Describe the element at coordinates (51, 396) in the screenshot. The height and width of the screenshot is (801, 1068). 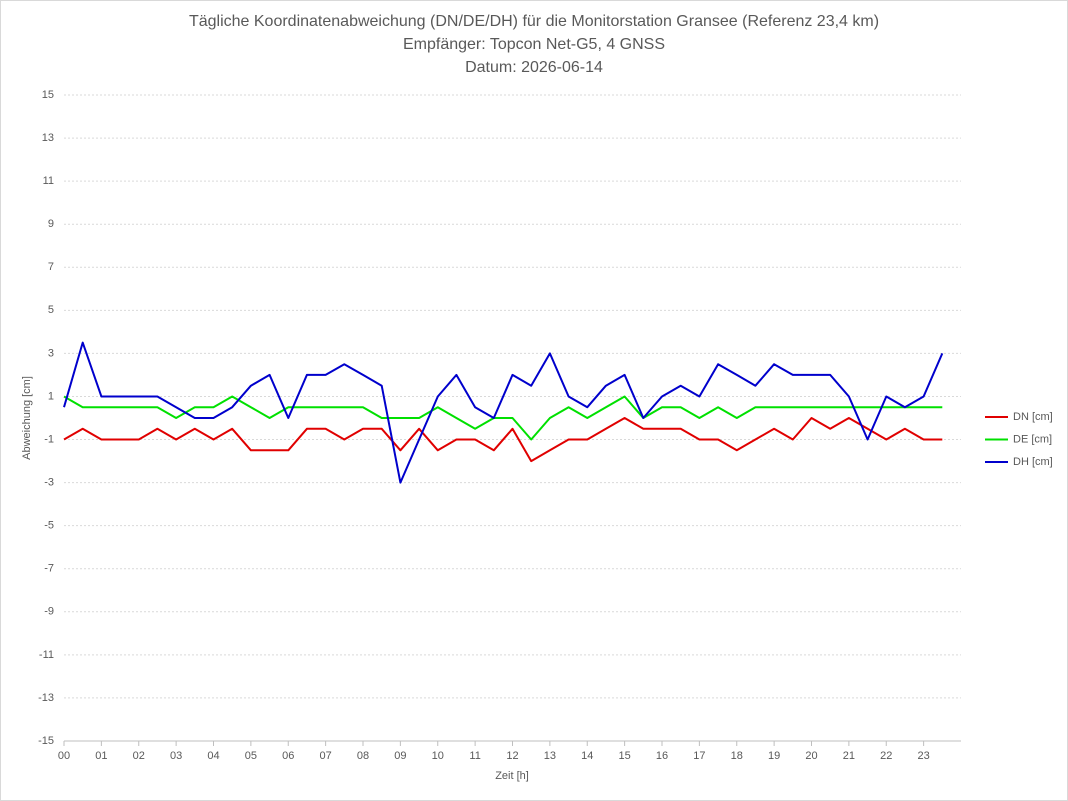
I see `y-tick-label: 1` at that location.